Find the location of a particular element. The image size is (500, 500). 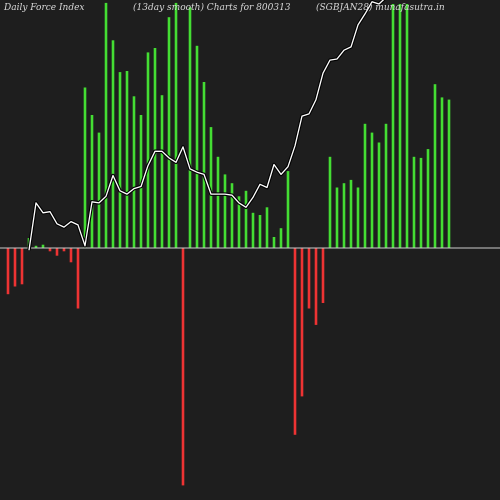

chart-header-right: (SGBJAN28) munafasutra.in is located at coordinates (380, 8).